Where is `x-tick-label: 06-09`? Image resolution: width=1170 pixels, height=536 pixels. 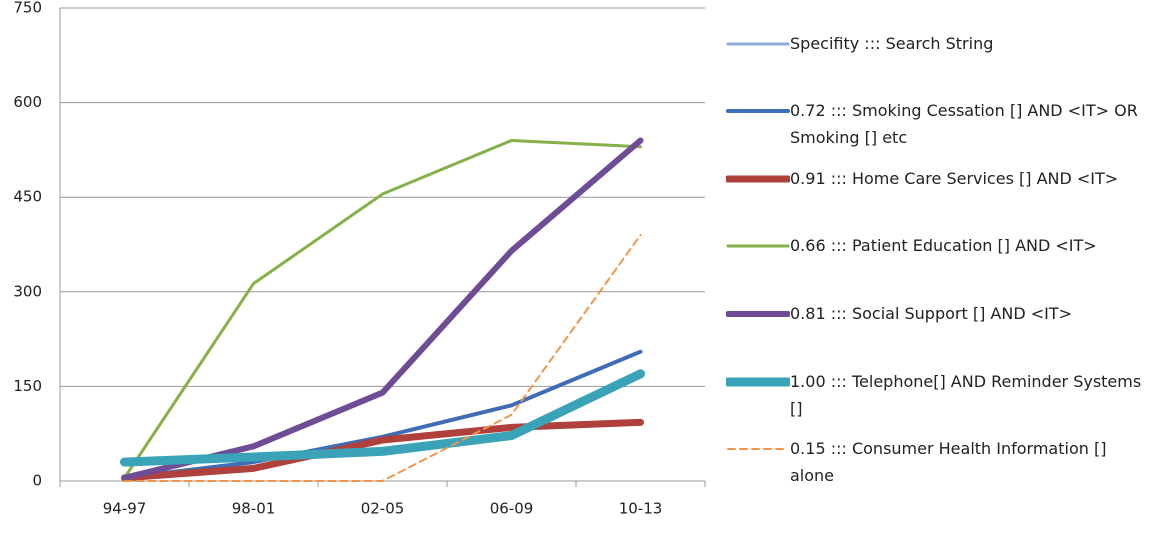
x-tick-label: 06-09 is located at coordinates (512, 509).